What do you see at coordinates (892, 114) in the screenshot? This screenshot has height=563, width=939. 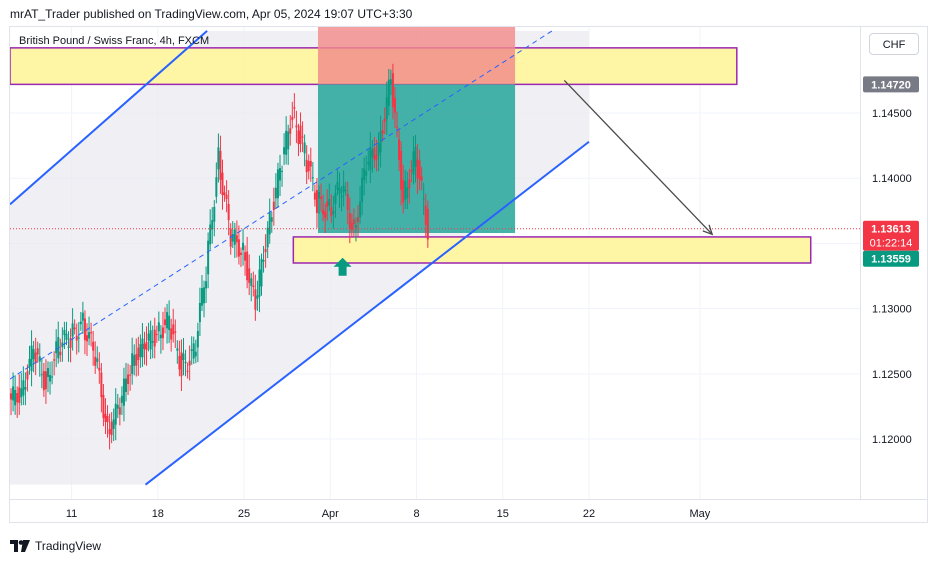 I see `y-tick-label: 1.14500` at bounding box center [892, 114].